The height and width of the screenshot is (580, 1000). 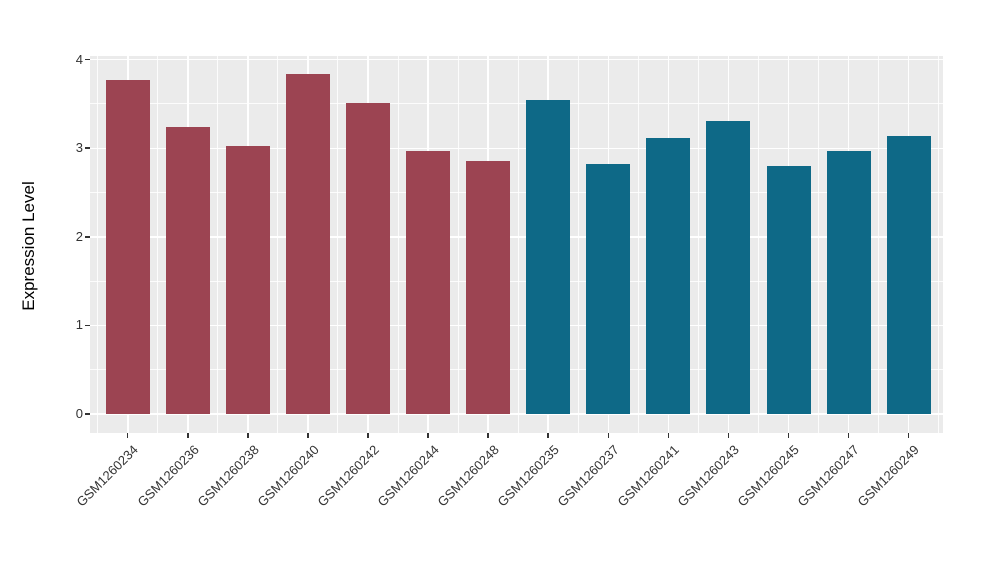 What do you see at coordinates (908, 274) in the screenshot?
I see `bar-GSM1260249` at bounding box center [908, 274].